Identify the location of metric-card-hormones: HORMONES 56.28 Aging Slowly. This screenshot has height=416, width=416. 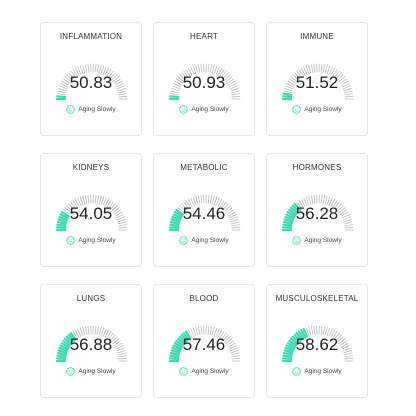
(317, 210).